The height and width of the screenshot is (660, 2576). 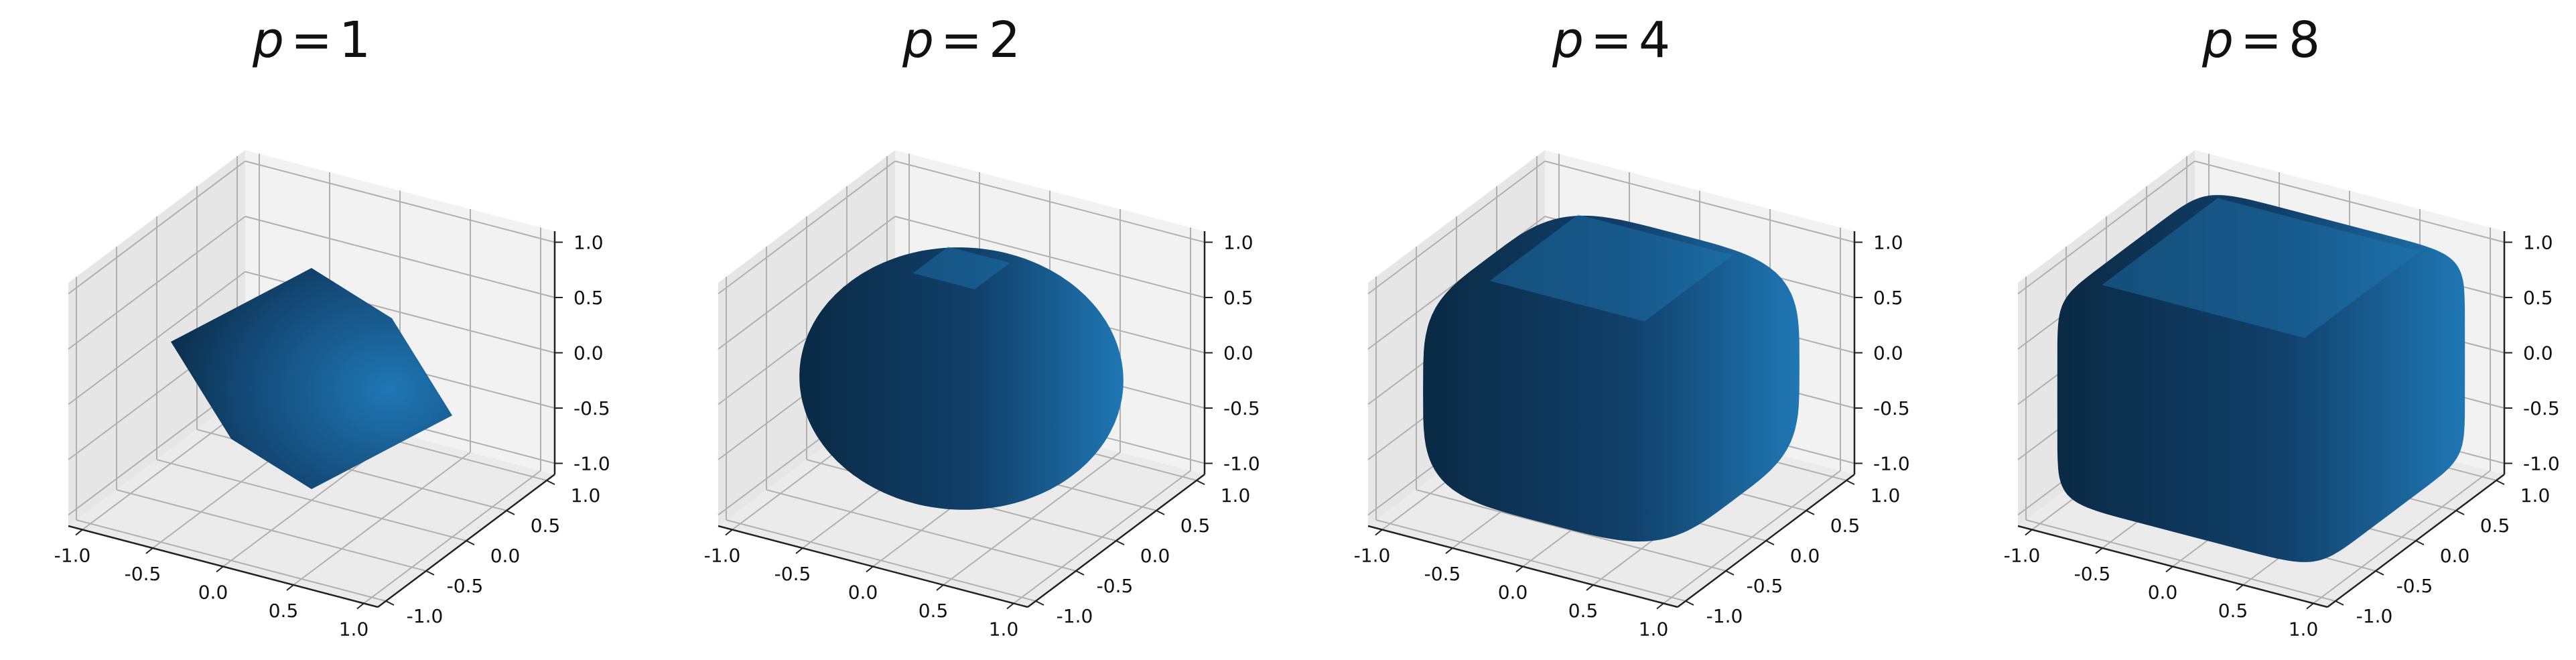 I want to click on title-value: 1, so click(x=355, y=40).